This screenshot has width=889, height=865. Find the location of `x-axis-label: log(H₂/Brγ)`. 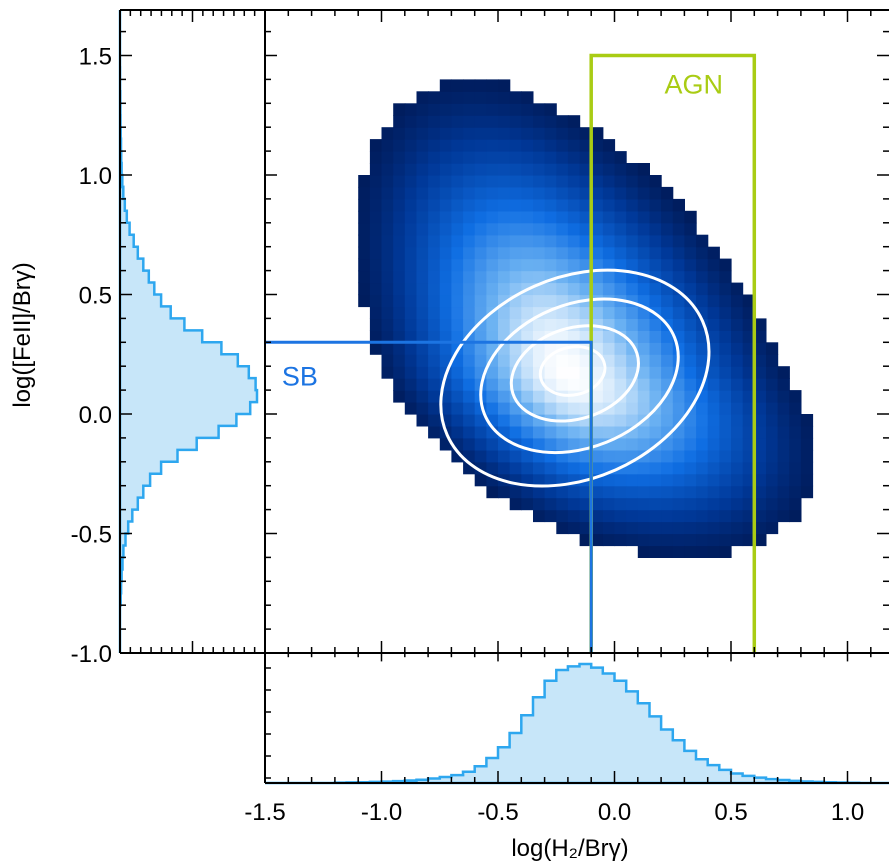

x-axis-label: log(H₂/Brγ) is located at coordinates (569, 848).